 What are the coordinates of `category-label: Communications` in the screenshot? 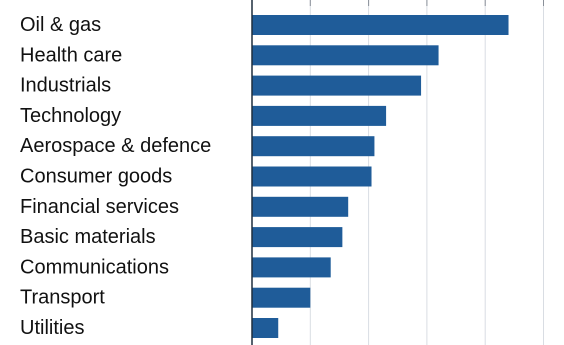 It's located at (94, 267).